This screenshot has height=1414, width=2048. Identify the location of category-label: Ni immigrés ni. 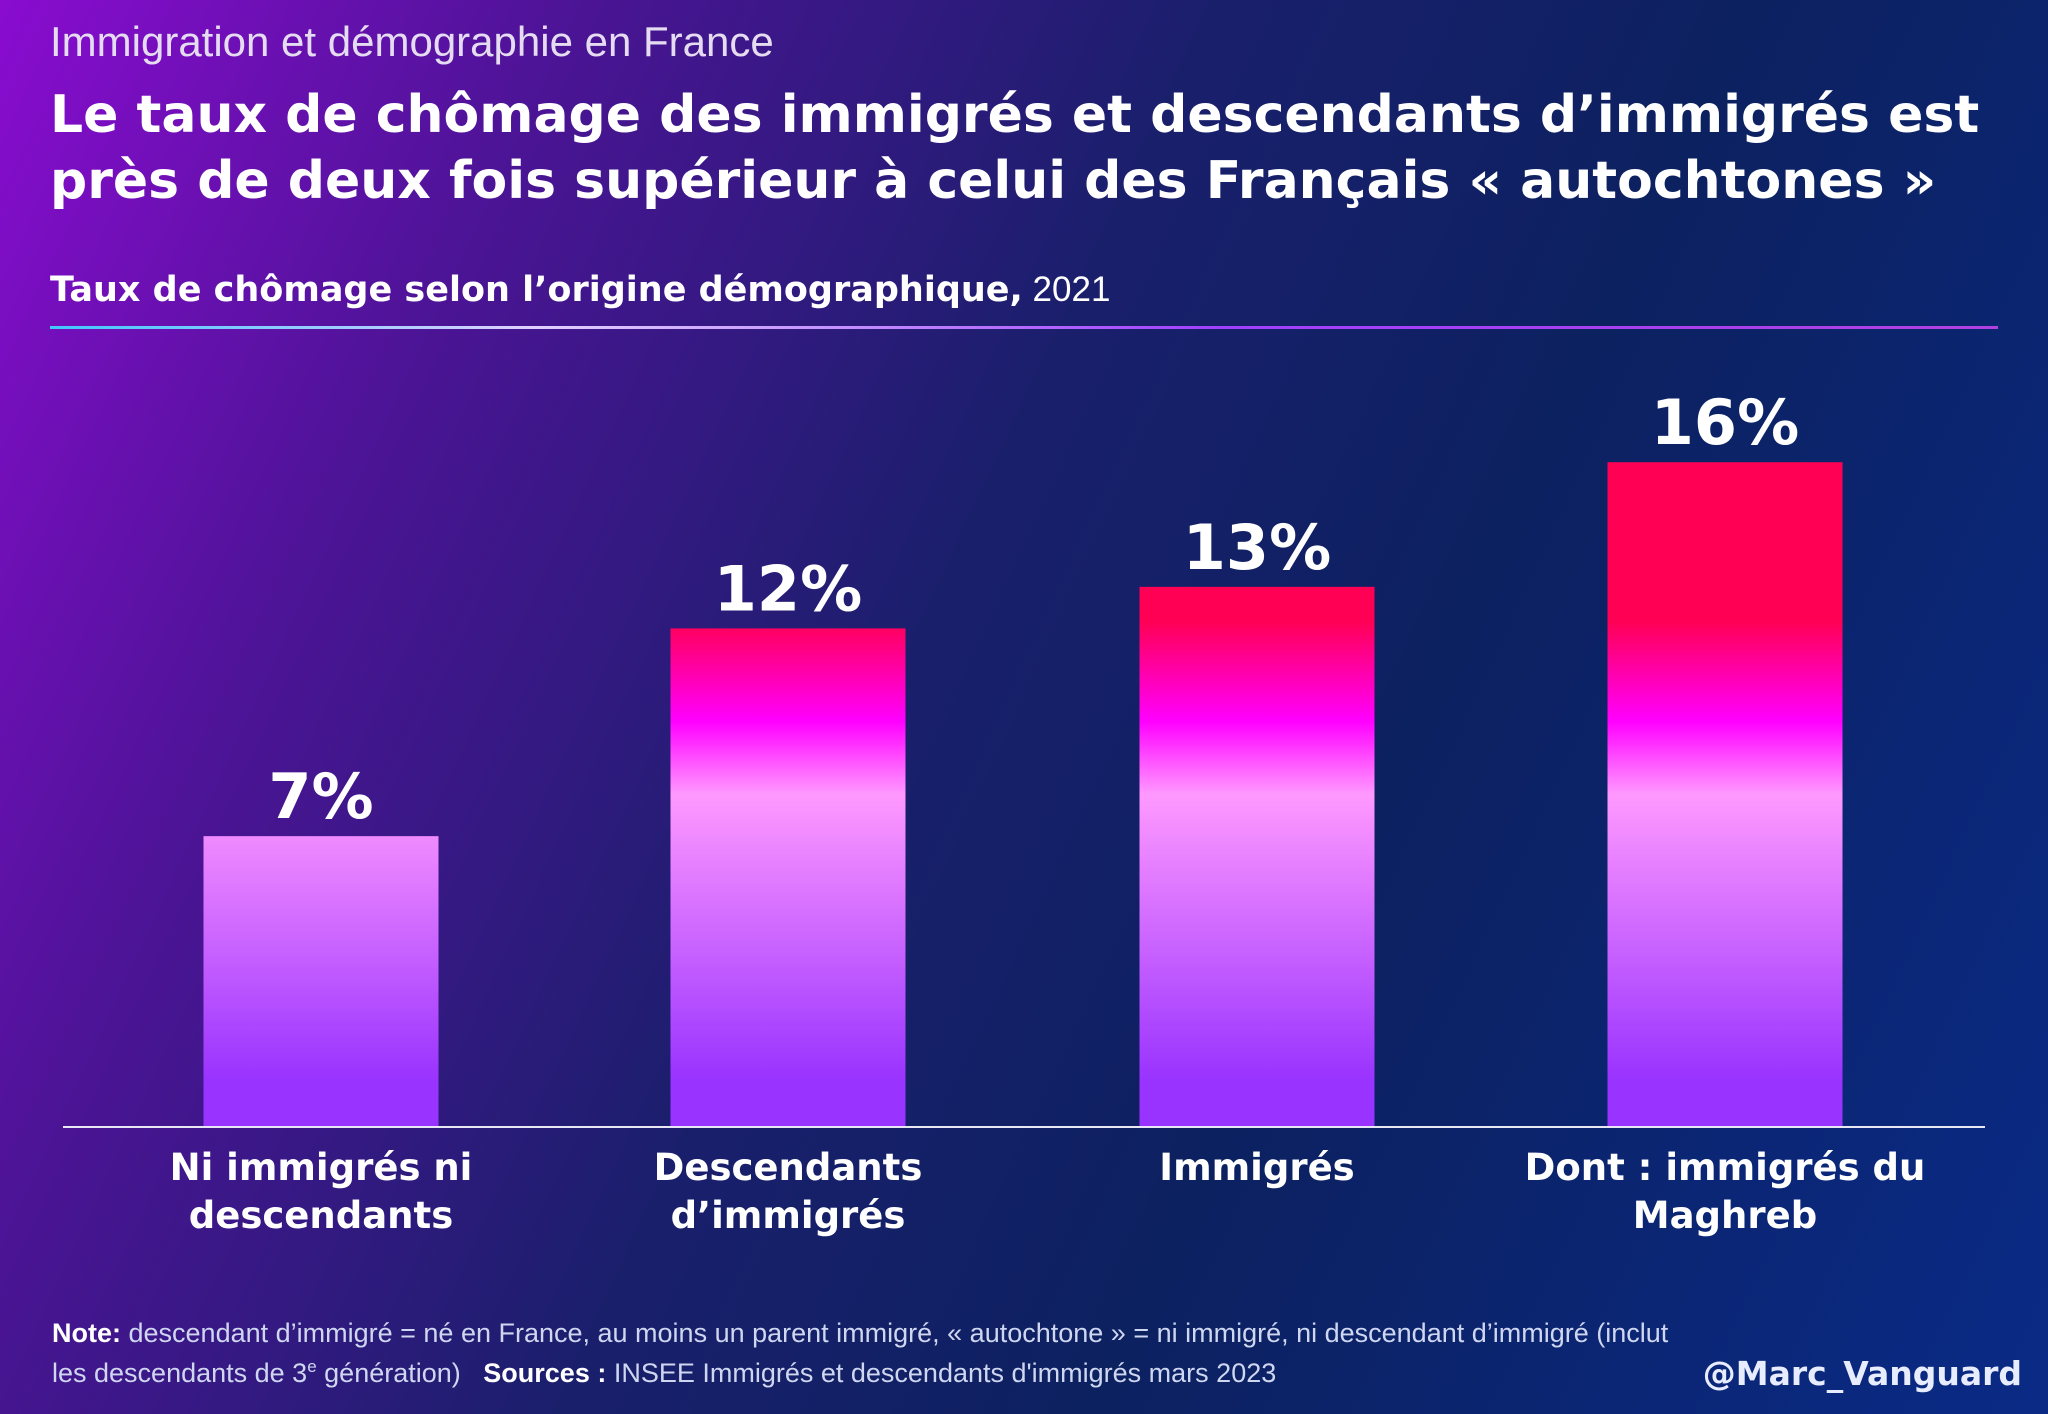
(321, 1167).